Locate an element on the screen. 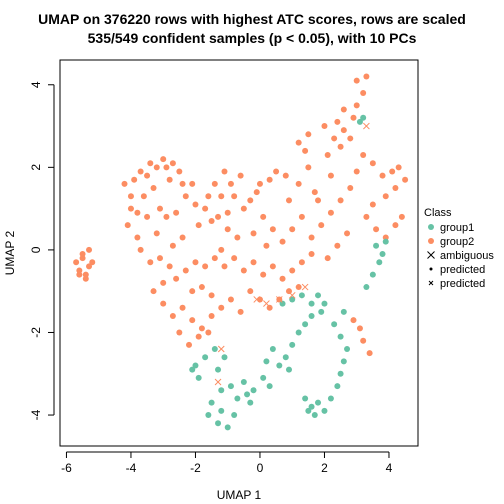 The height and width of the screenshot is (504, 504). y-tick-label: -4 is located at coordinates (36, 414).